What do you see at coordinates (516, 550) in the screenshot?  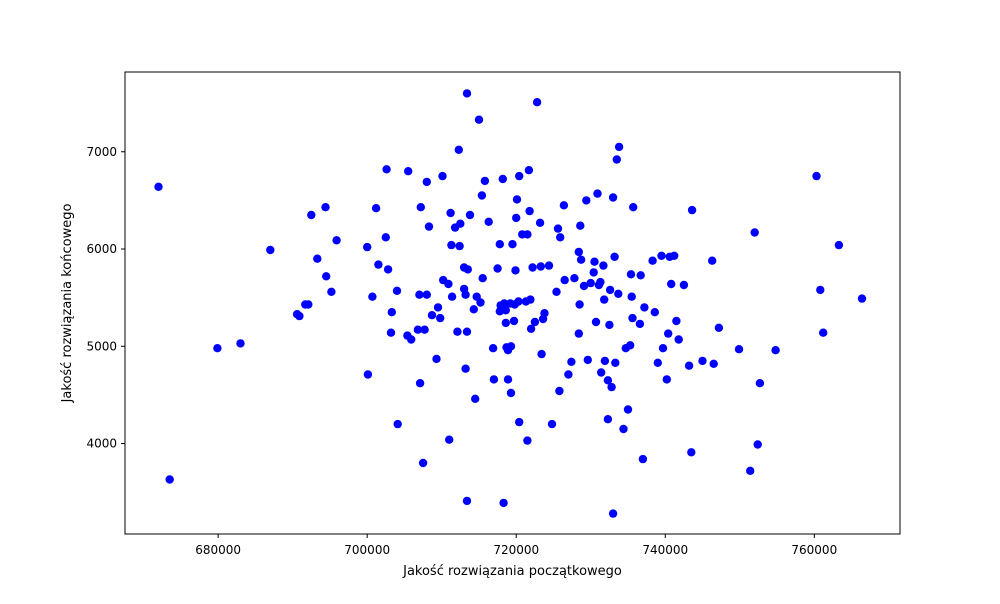 I see `x-tick-label: 720000` at bounding box center [516, 550].